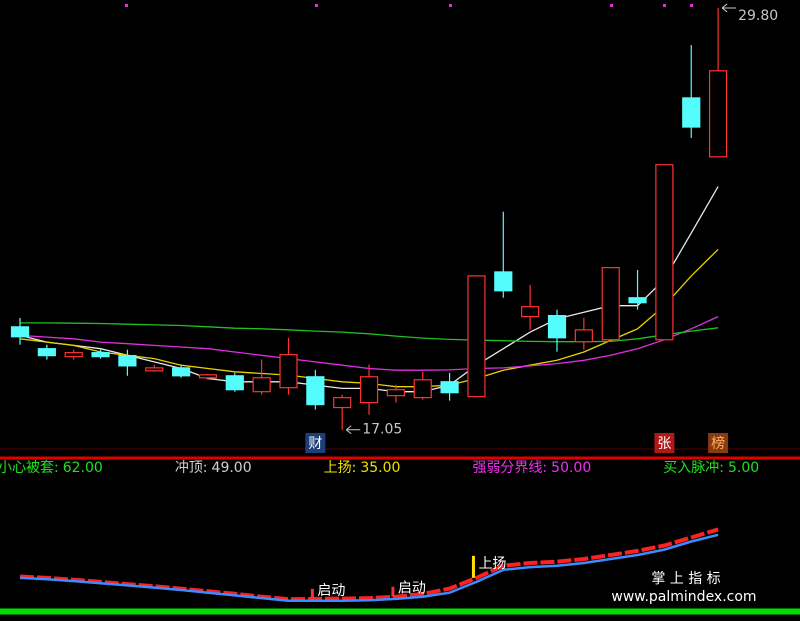  Describe the element at coordinates (509, 468) in the screenshot. I see `legend-label: 强弱分界线:` at that location.